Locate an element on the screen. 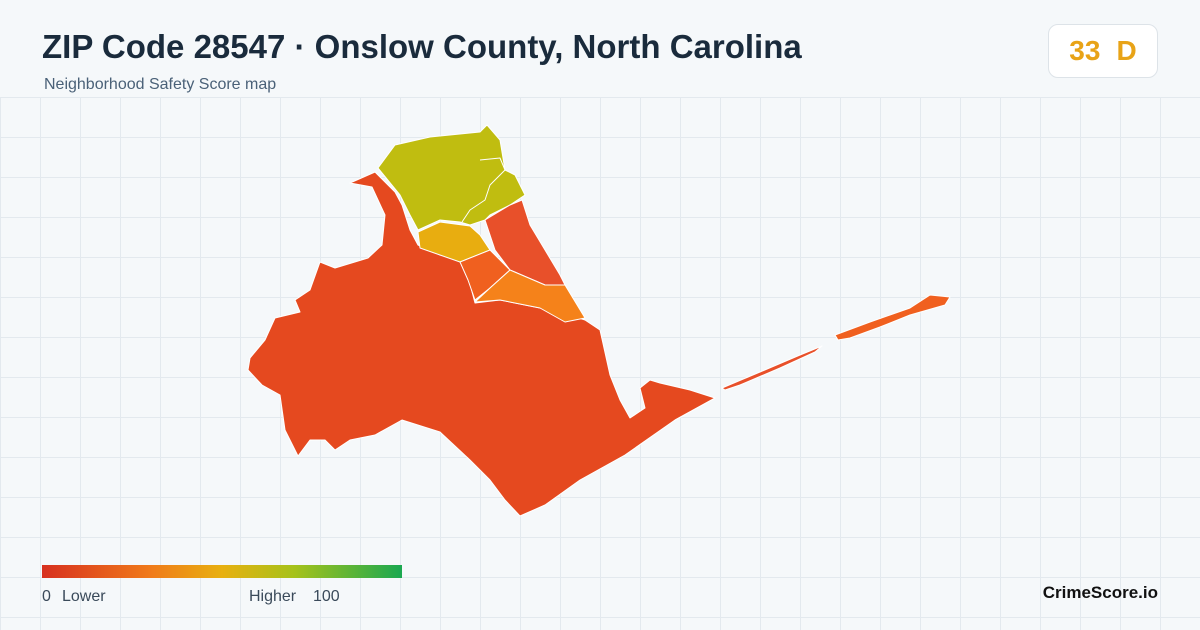  score-grade: D is located at coordinates (1126, 50).